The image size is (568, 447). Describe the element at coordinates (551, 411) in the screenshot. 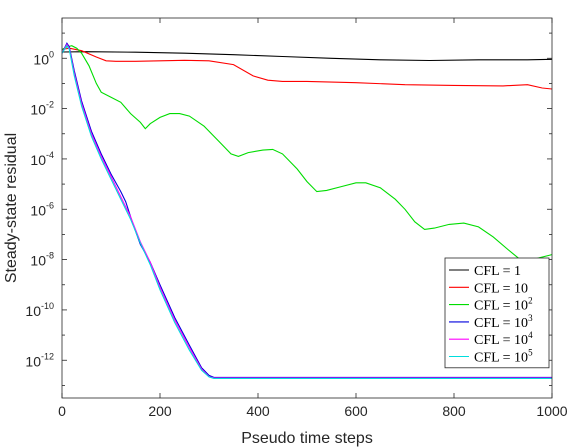

I see `x-tick-label: 1000` at that location.